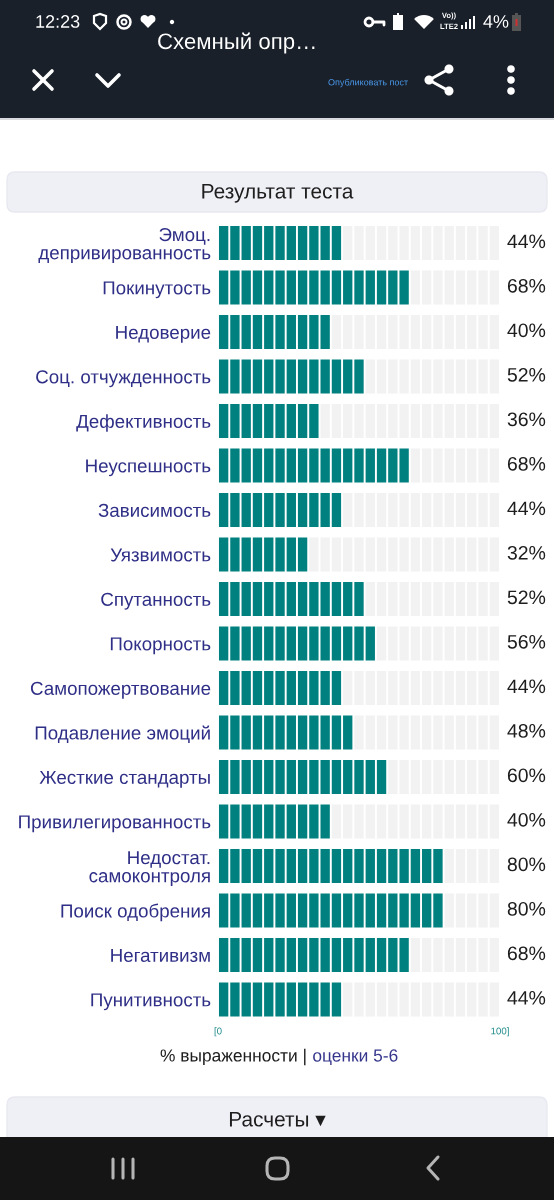 The width and height of the screenshot is (554, 1200). Describe the element at coordinates (157, 290) in the screenshot. I see `y-tick-label: Покинутость` at that location.